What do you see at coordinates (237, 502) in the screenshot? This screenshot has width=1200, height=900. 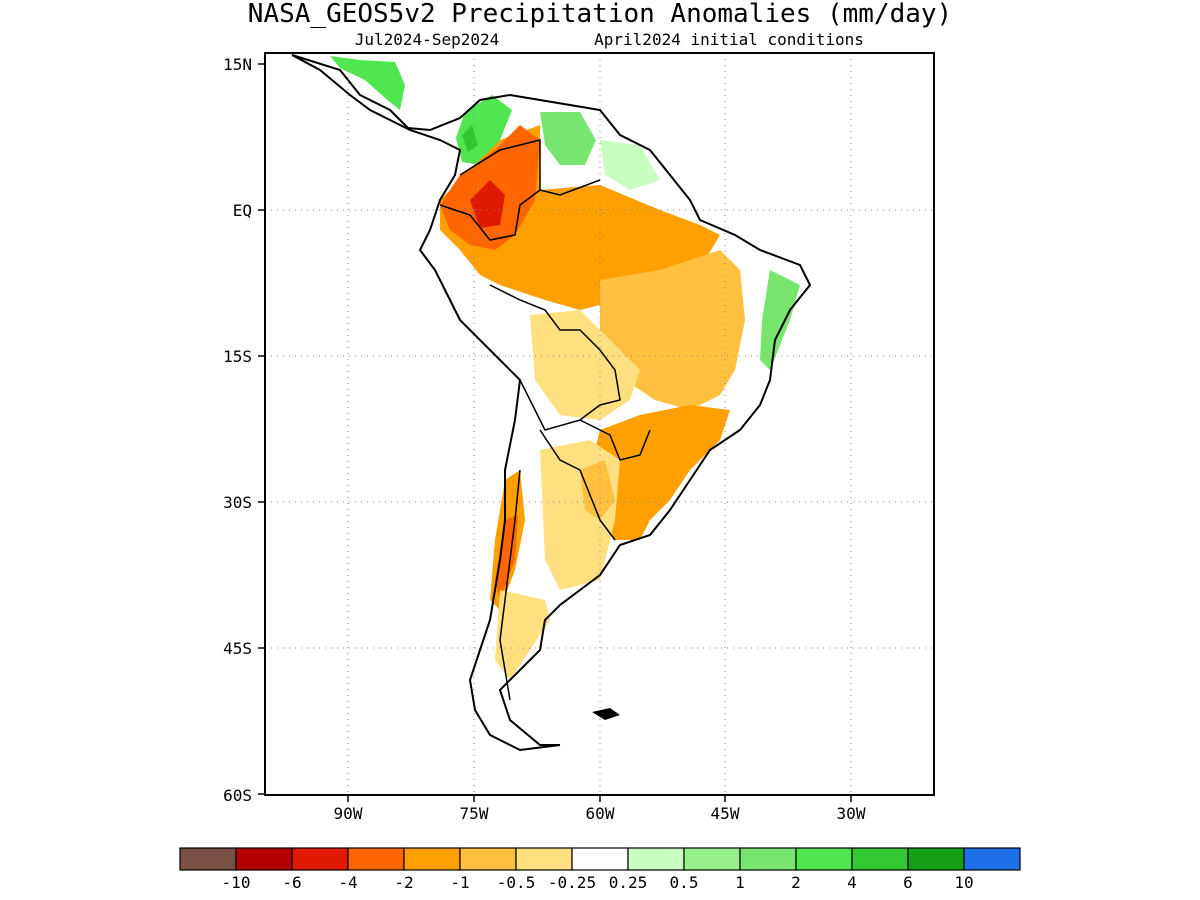 I see `lat-label-30s: 30S` at bounding box center [237, 502].